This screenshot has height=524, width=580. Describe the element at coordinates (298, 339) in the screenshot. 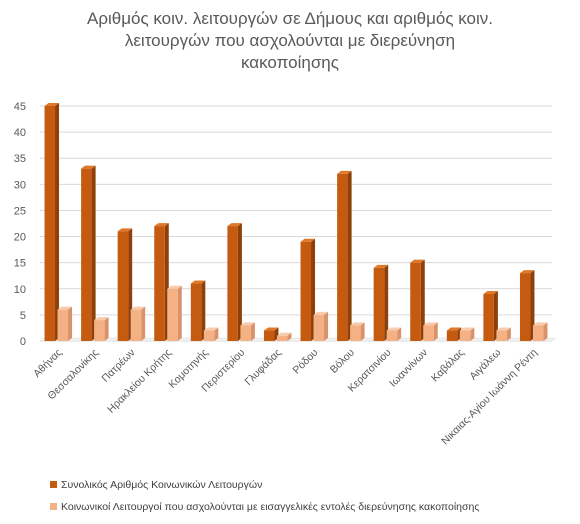

I see `chart-floor` at that location.